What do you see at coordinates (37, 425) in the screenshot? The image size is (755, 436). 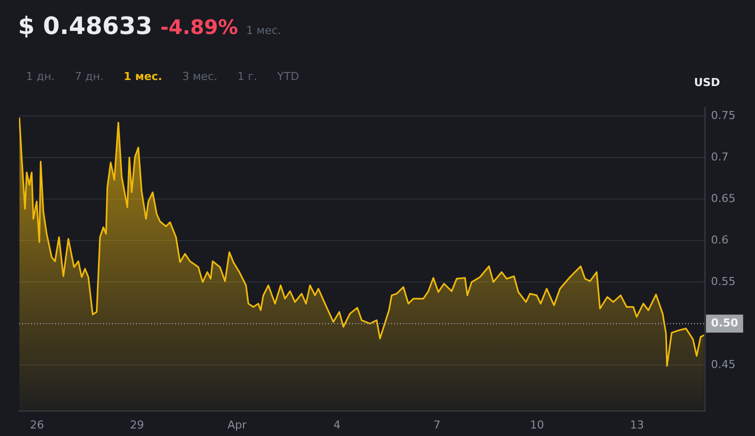 I see `x-tick-label: 26` at bounding box center [37, 425].